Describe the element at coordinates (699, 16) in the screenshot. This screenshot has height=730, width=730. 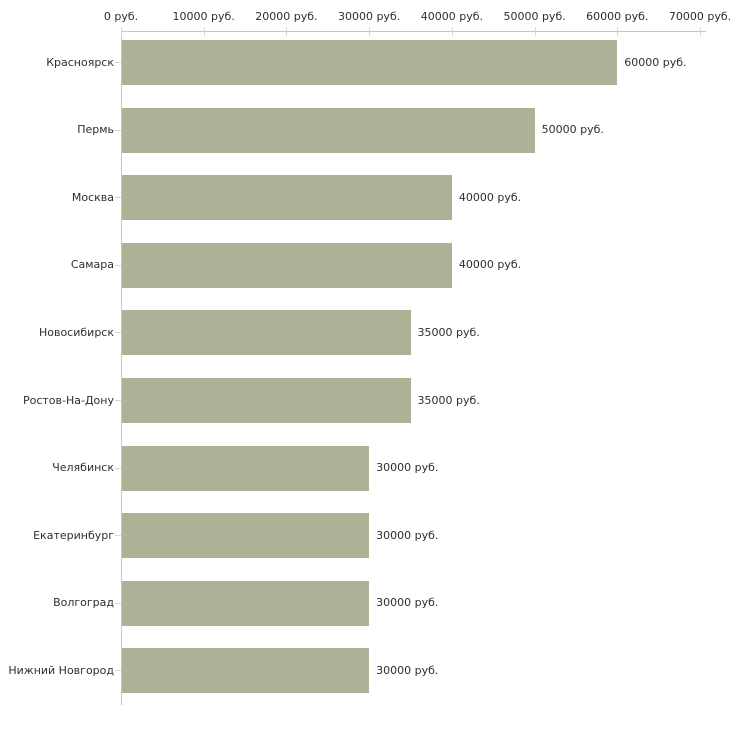
I see `x-tick-label: 70000 руб.` at that location.